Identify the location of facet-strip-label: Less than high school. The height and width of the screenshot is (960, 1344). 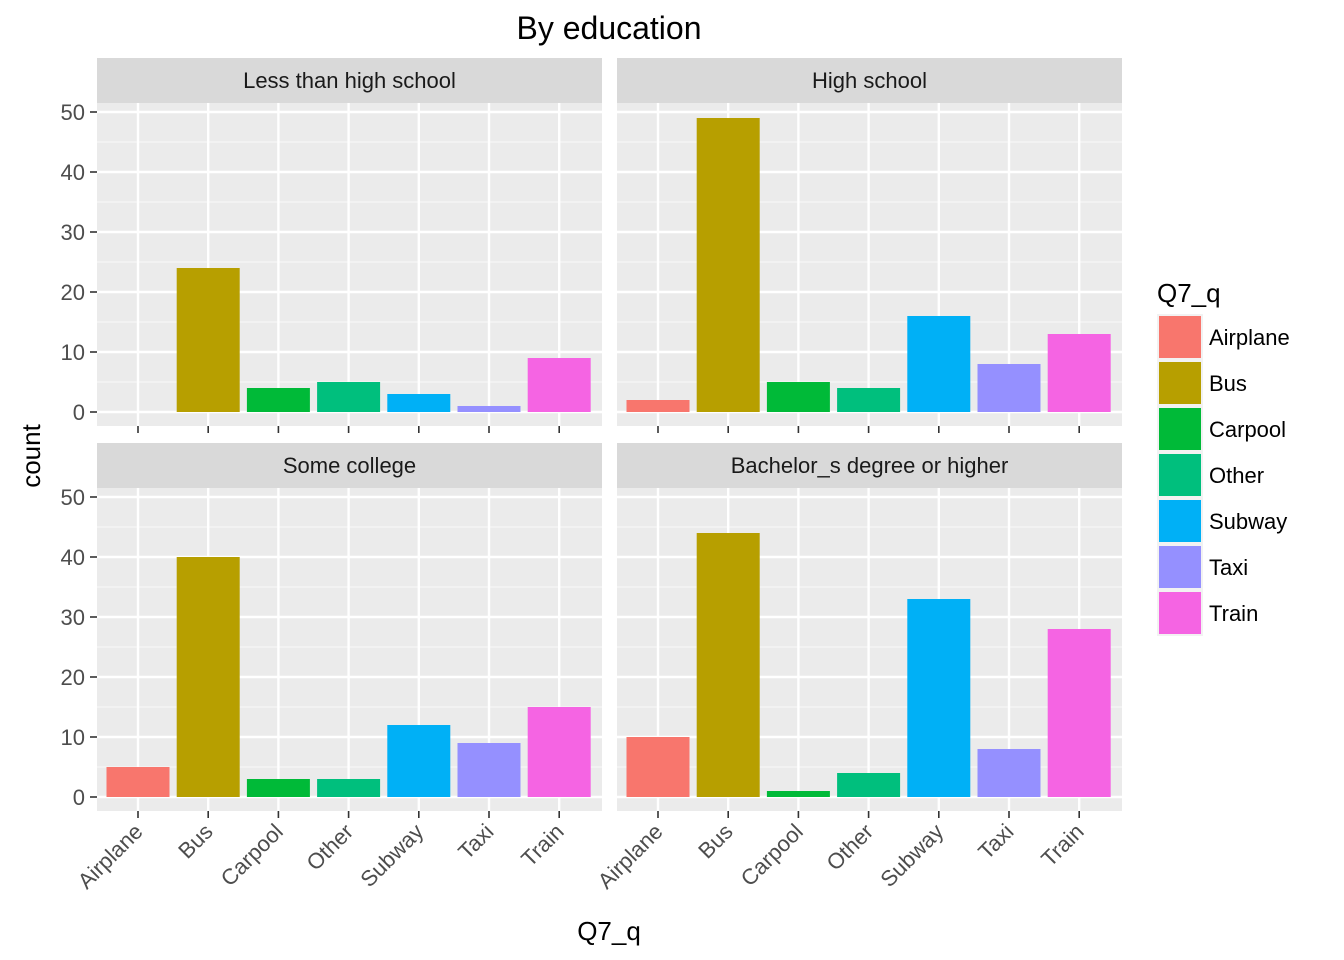
(349, 80).